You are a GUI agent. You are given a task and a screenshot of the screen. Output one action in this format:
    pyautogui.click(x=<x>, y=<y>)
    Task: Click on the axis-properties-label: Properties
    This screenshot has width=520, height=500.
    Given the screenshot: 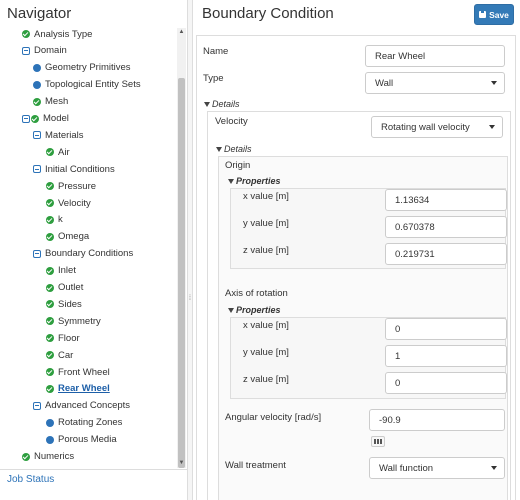 What is the action you would take?
    pyautogui.click(x=258, y=310)
    